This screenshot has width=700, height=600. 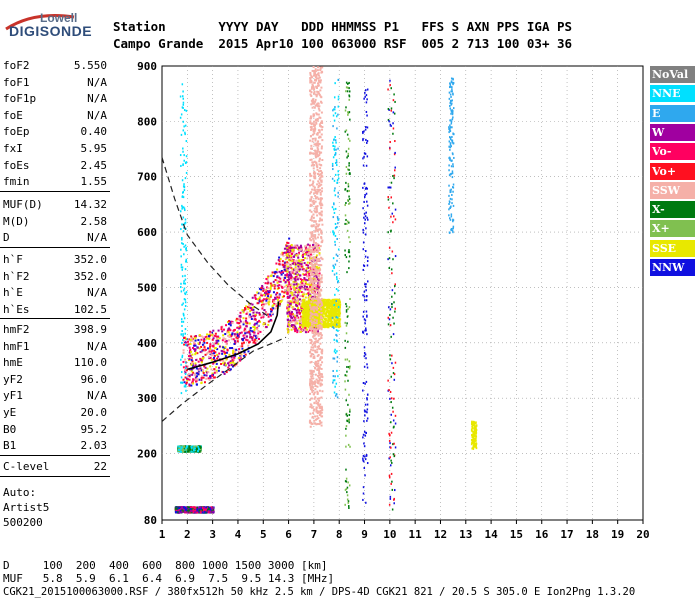 What do you see at coordinates (97, 82) in the screenshot?
I see `param-value: N/A` at bounding box center [97, 82].